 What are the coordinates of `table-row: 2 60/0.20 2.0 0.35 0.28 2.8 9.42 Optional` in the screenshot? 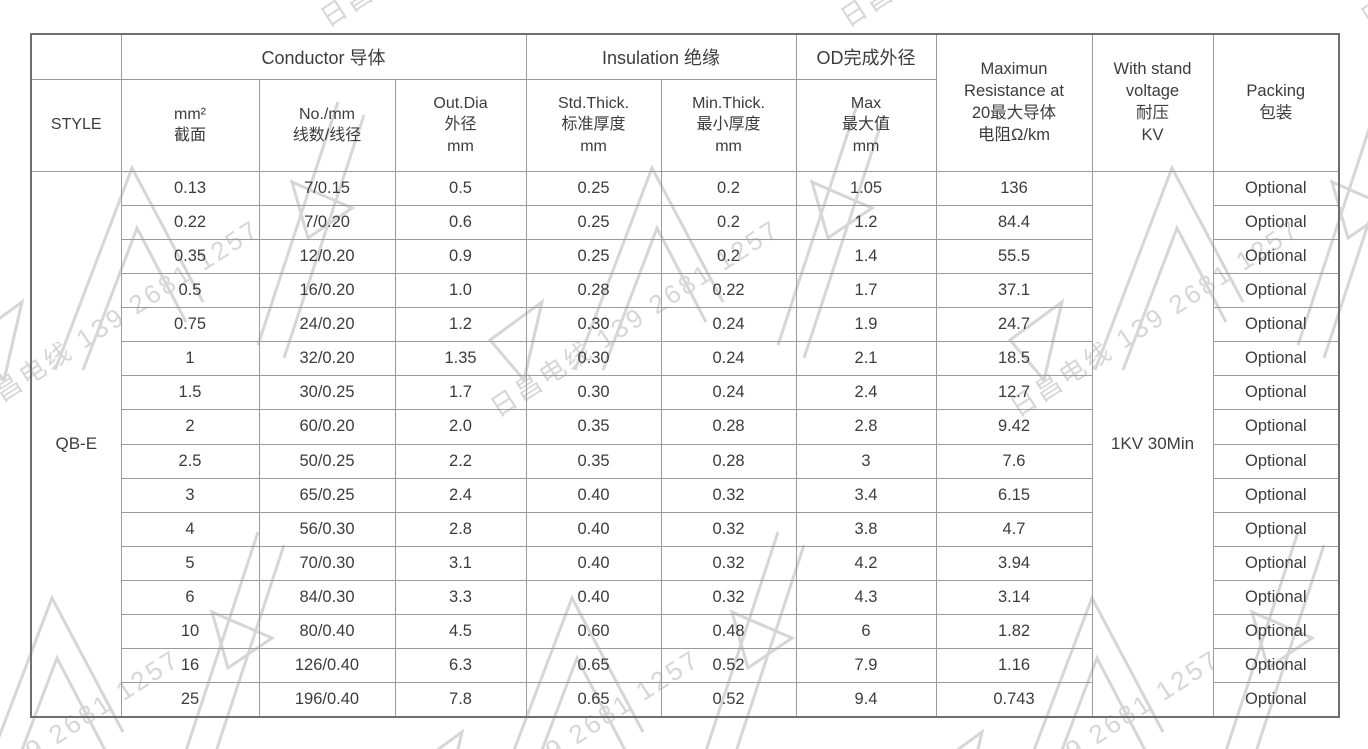 It's located at (685, 427).